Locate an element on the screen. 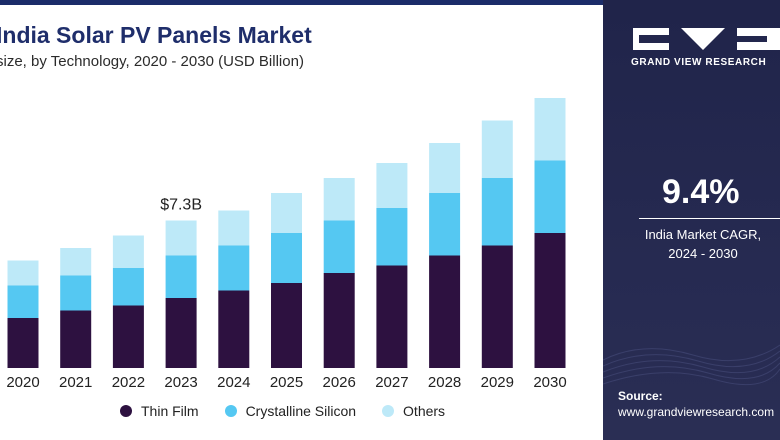 The width and height of the screenshot is (780, 440). bar-2020-thin-film is located at coordinates (23, 343).